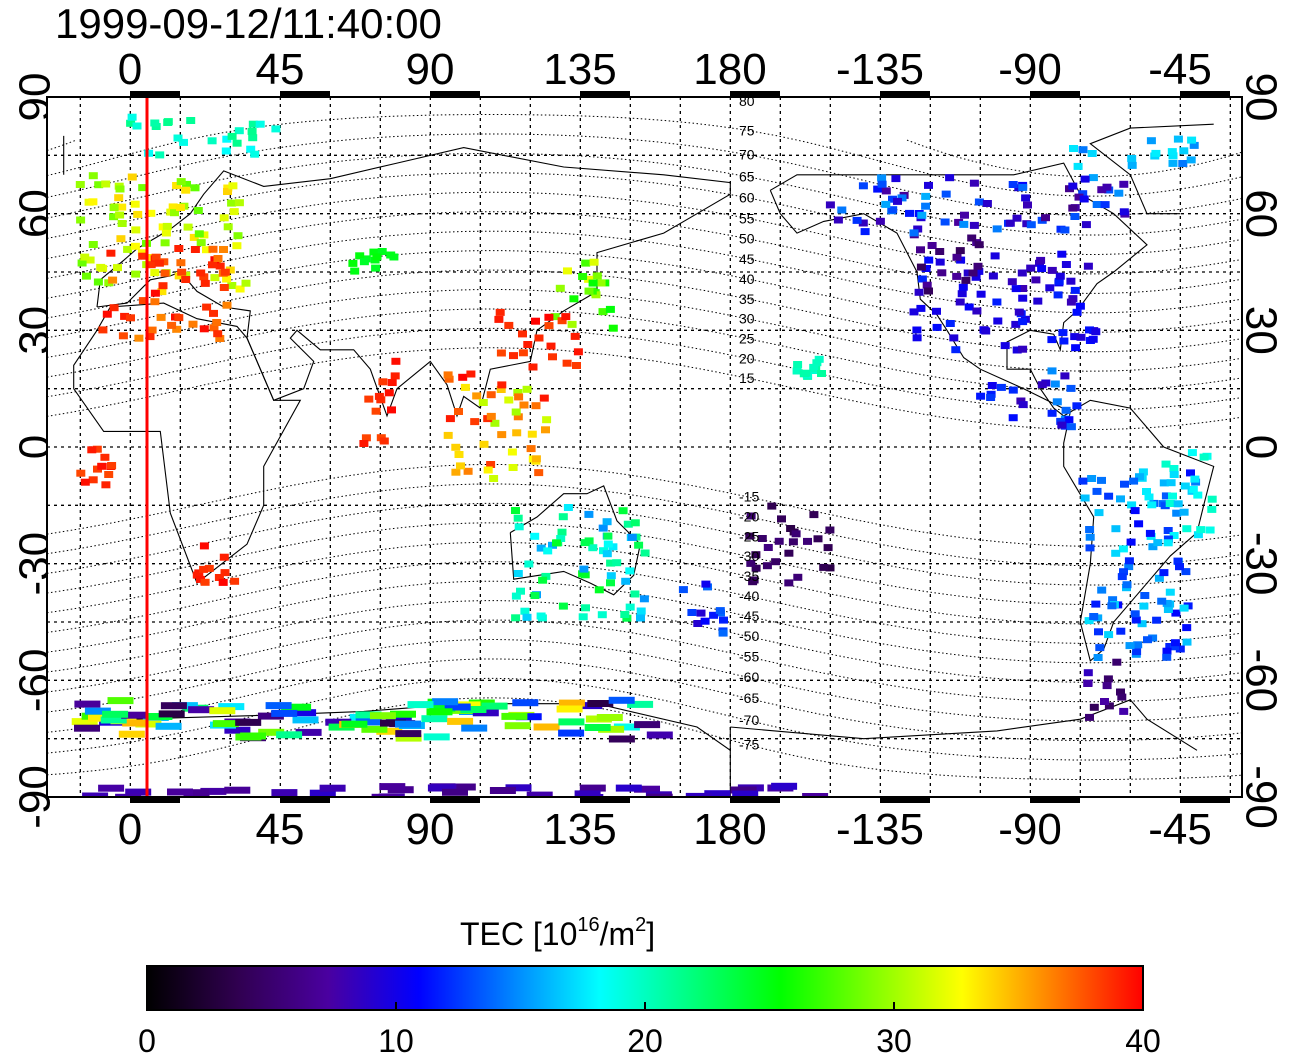  What do you see at coordinates (749, 556) in the screenshot?
I see `magnetic-latitude-label: -30` at bounding box center [749, 556].